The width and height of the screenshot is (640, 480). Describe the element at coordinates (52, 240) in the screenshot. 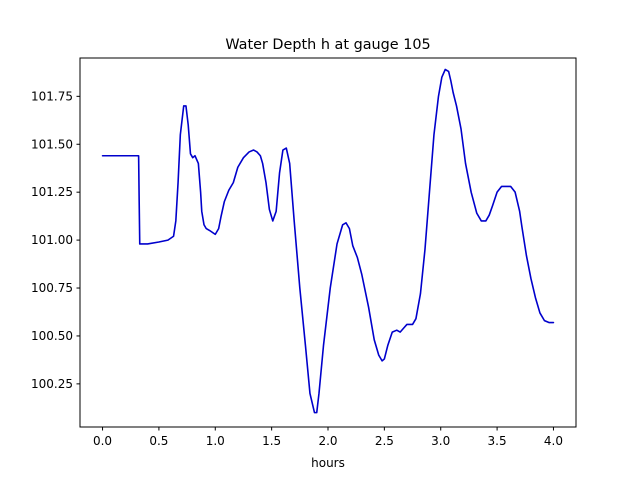

I see `y-tick-label: 101.00` at that location.